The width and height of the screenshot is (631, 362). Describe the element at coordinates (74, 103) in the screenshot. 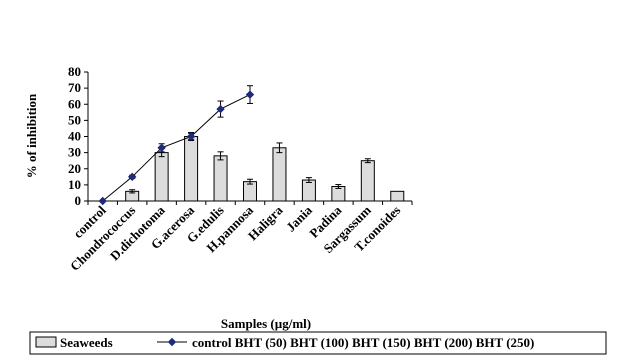

I see `y-tick-label: 60` at that location.